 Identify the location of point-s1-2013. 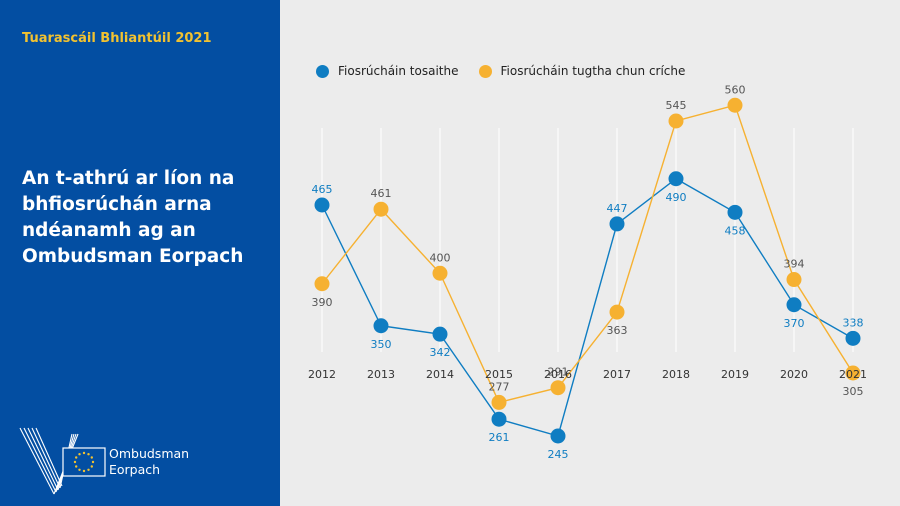
(381, 209).